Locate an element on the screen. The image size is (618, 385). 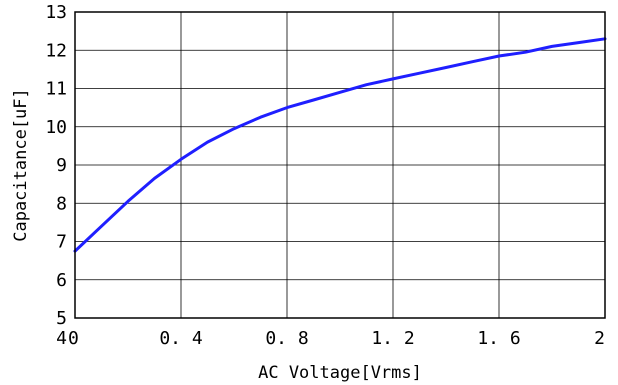
y-tick-label: 9 is located at coordinates (61, 165).